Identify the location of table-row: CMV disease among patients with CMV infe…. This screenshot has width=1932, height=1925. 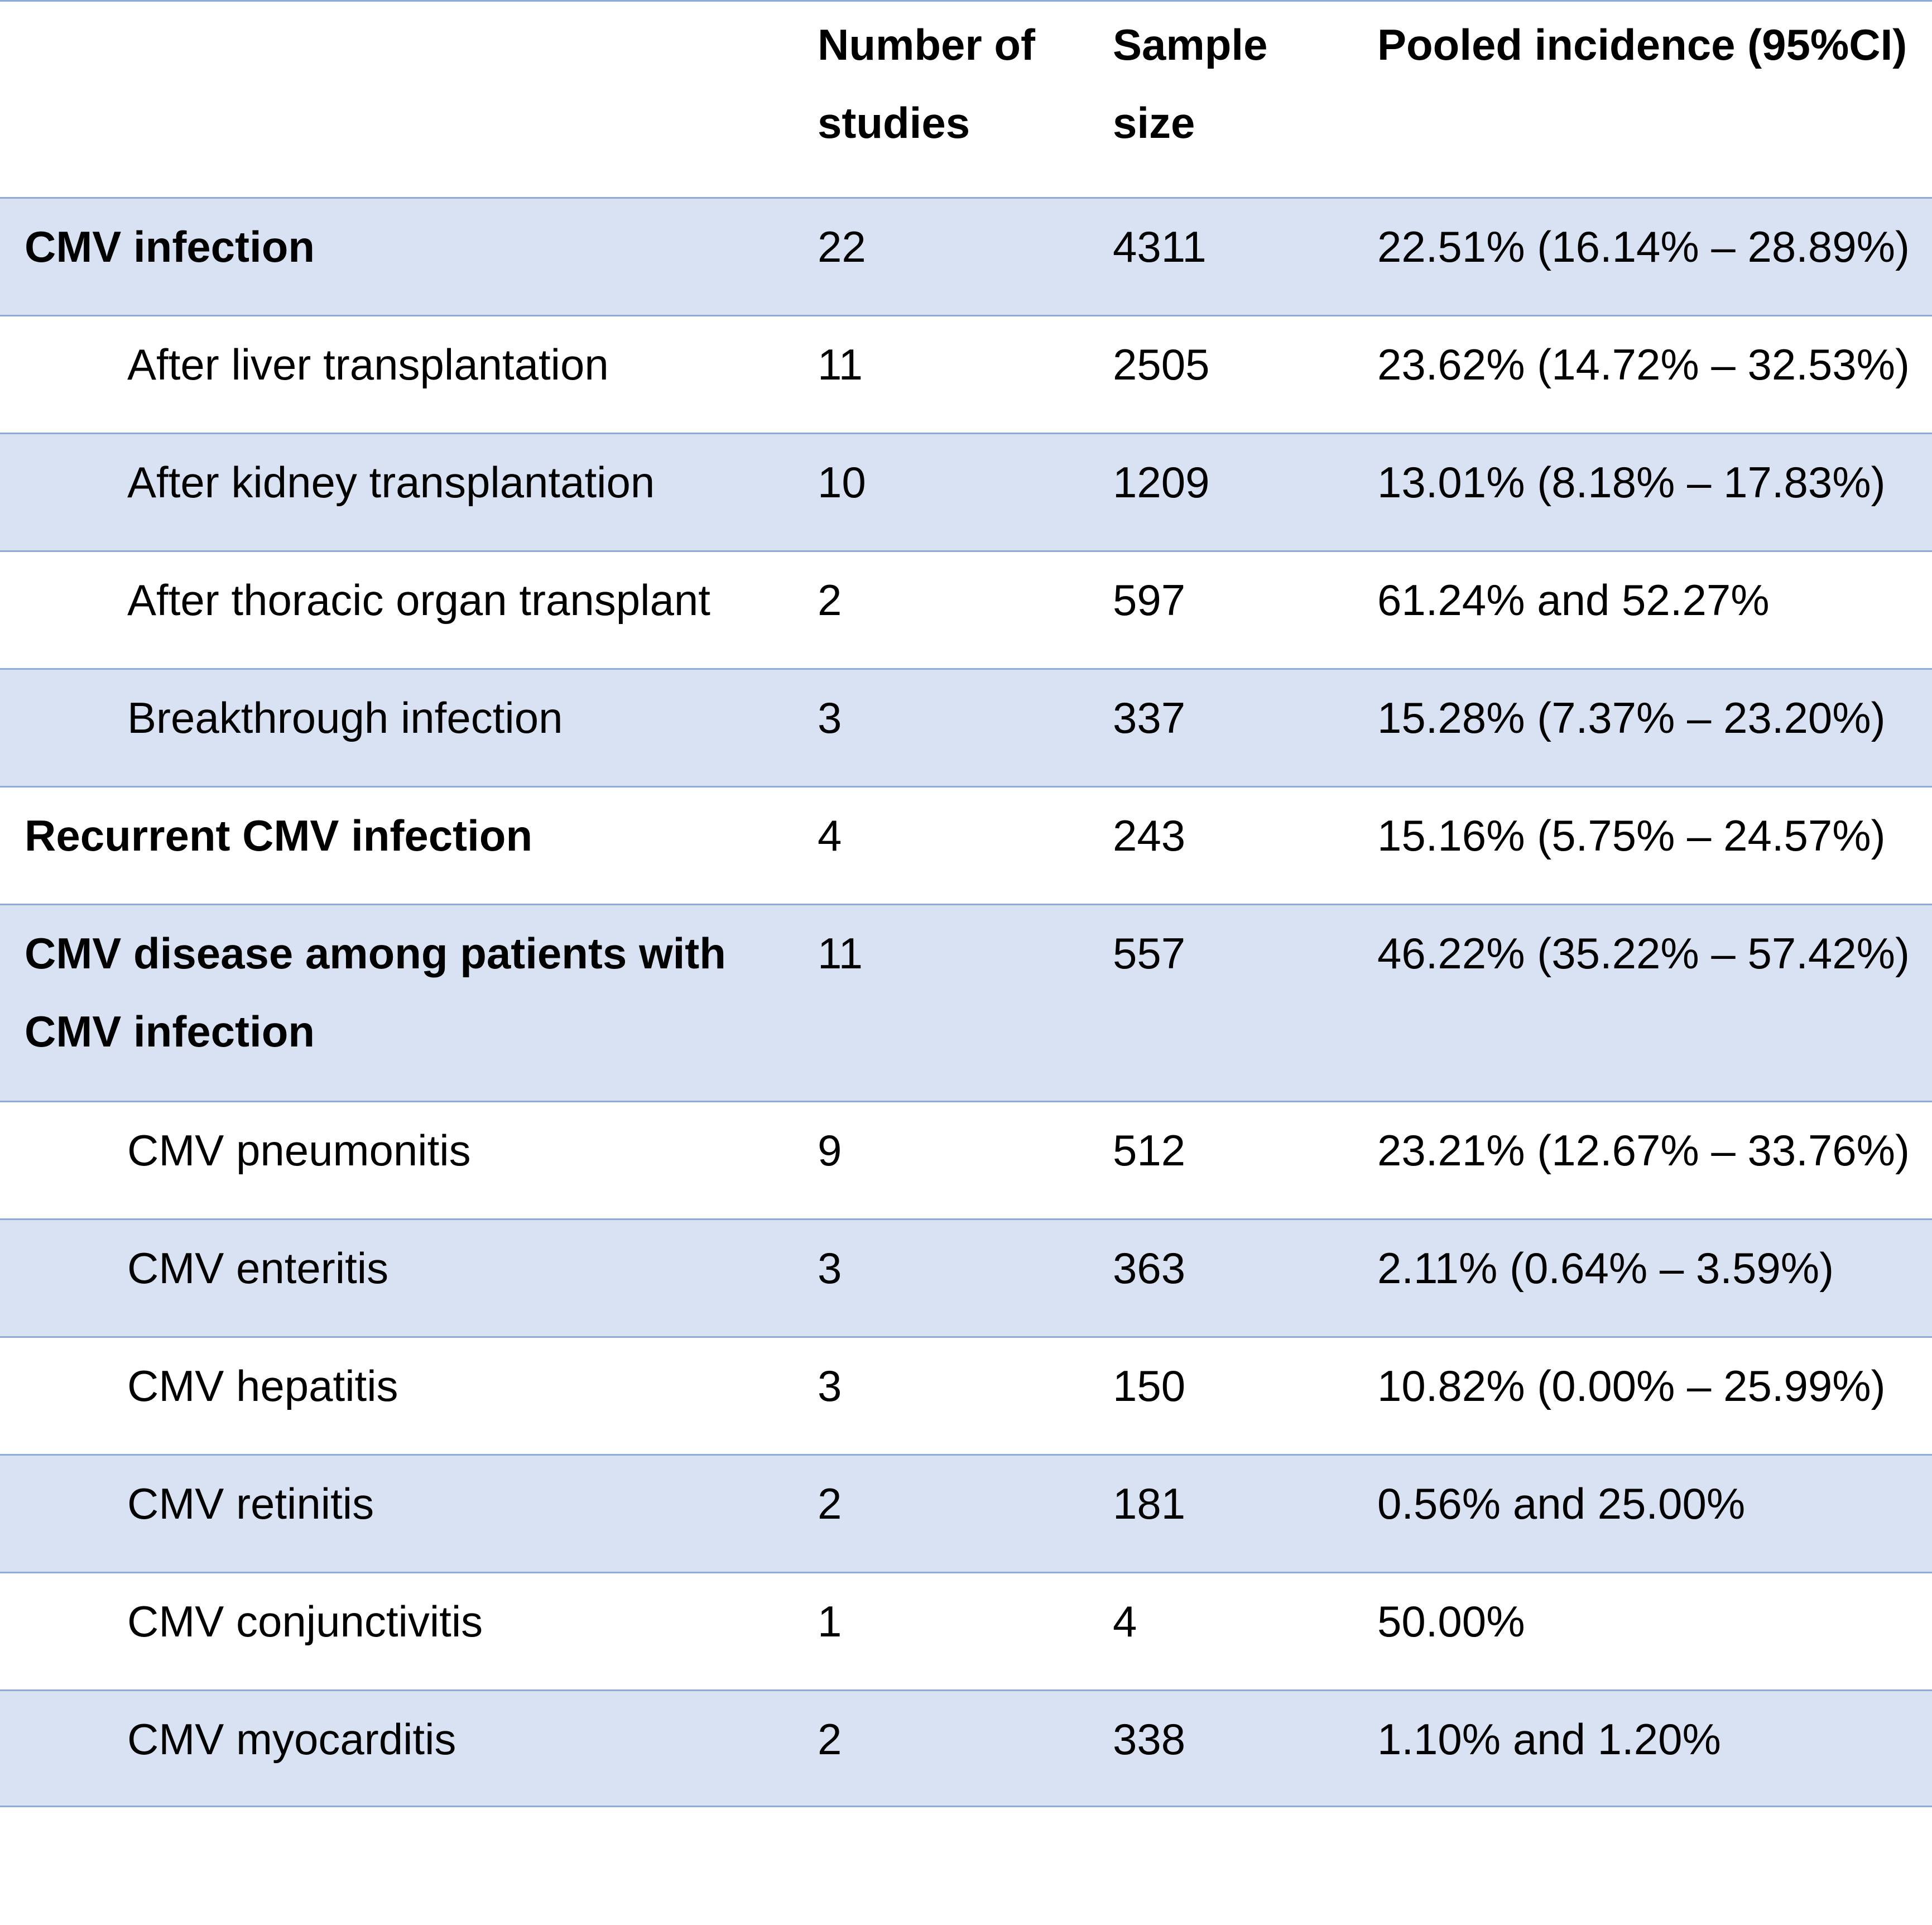
(966, 1003).